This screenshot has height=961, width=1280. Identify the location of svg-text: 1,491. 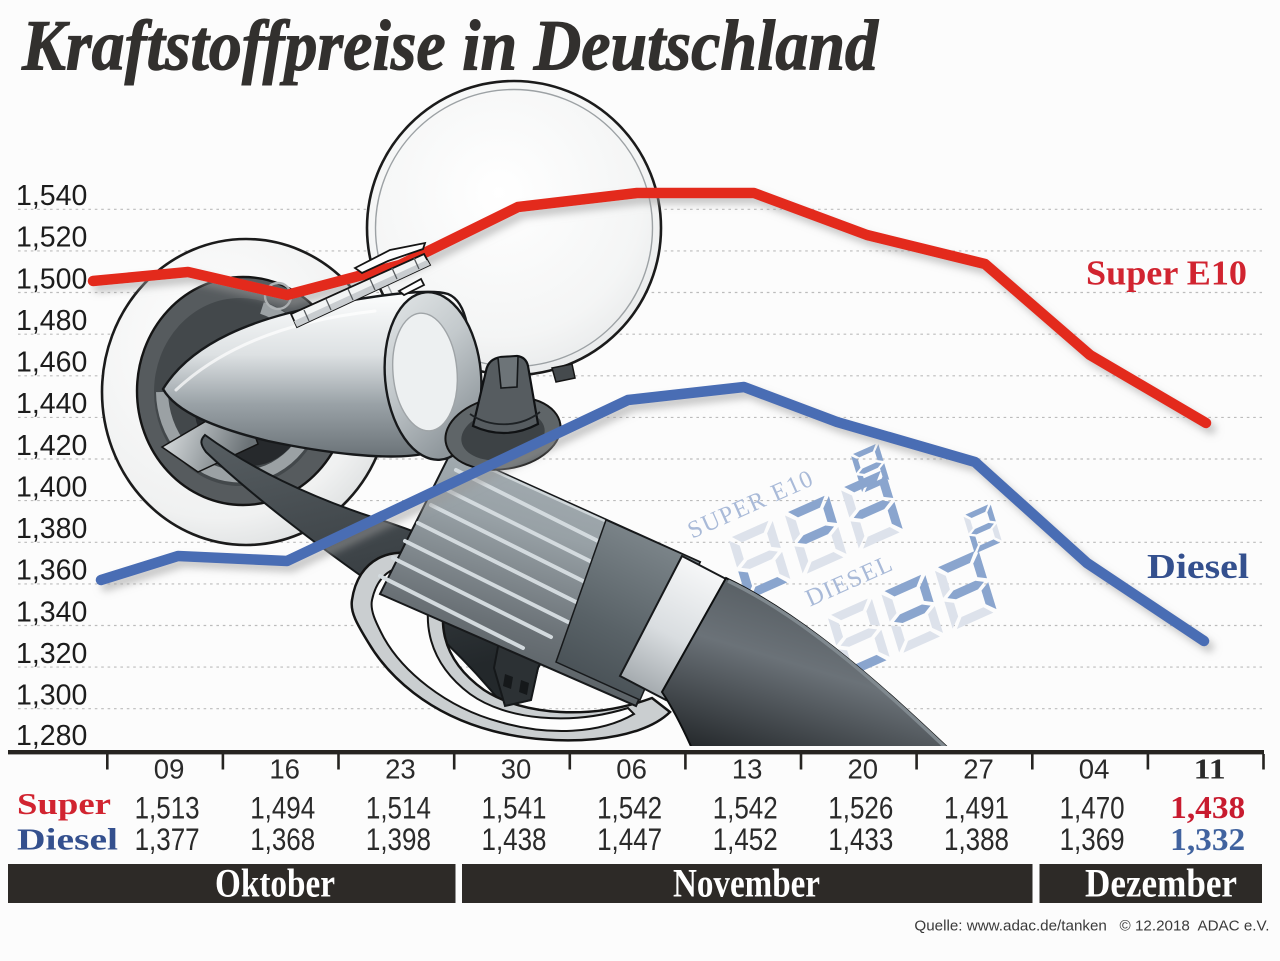
(976, 808).